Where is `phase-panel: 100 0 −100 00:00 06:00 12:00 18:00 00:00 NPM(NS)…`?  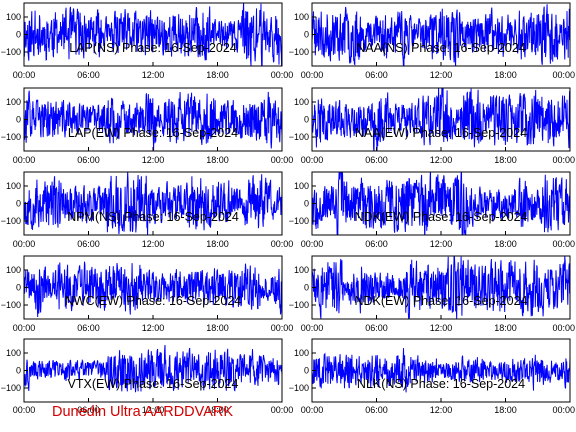
phase-panel: 100 0 −100 00:00 06:00 12:00 18:00 00:00 NPM(NS)… is located at coordinates (147, 210).